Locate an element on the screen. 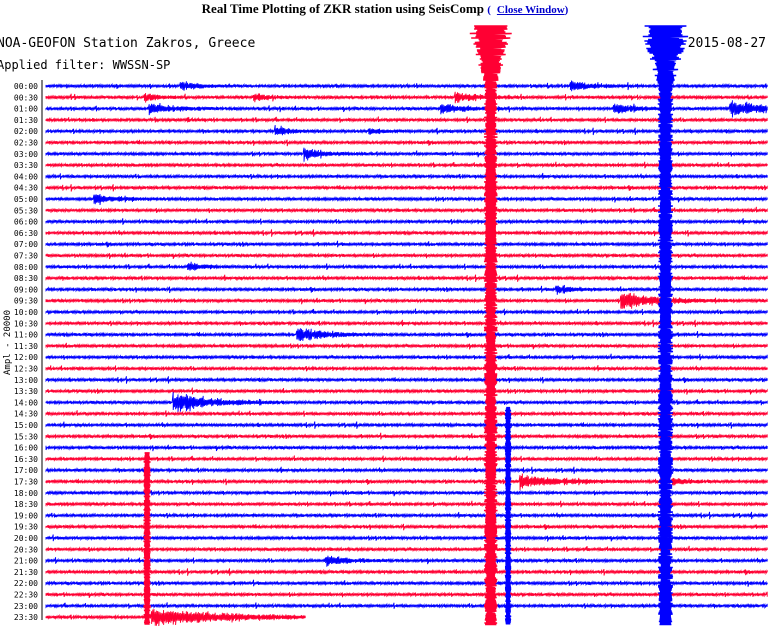 Image resolution: width=770 pixels, height=626 pixels. row-time-label: 21:00 is located at coordinates (26, 561).